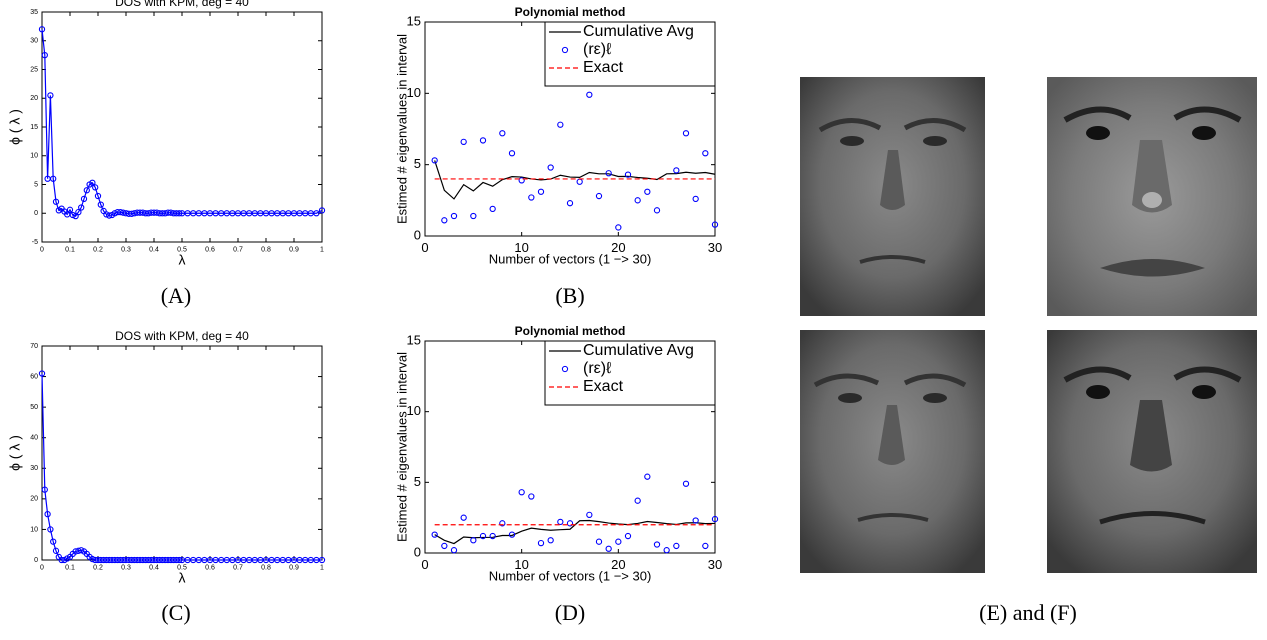 Image resolution: width=1267 pixels, height=640 pixels. What do you see at coordinates (34, 69) in the screenshot?
I see `y-tick-label: 25` at bounding box center [34, 69].